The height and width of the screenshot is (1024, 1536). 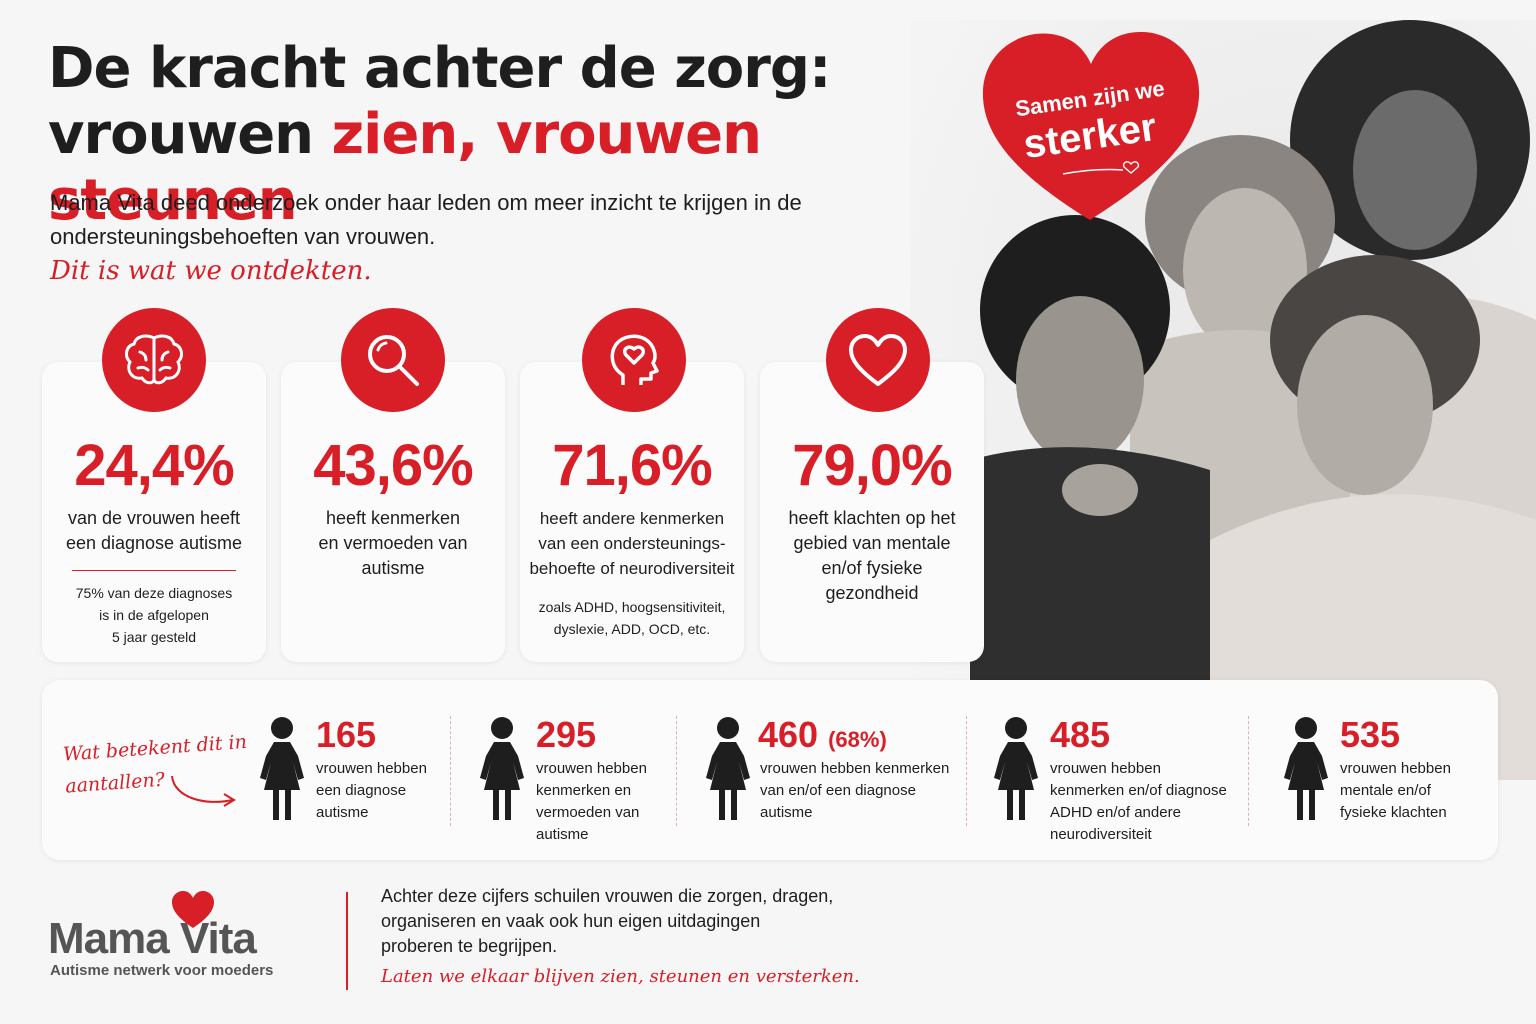 I want to click on footer-line: proberen te begrijpen., so click(x=469, y=946).